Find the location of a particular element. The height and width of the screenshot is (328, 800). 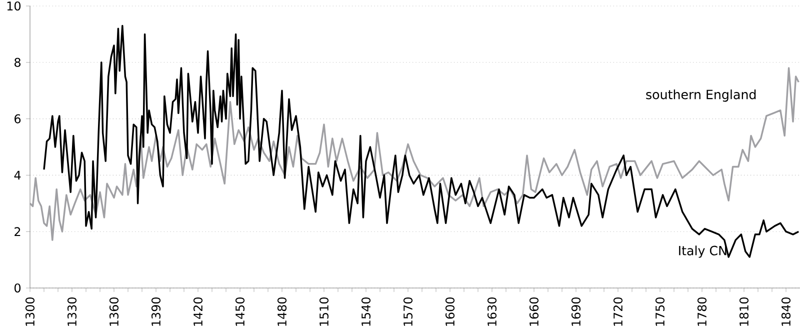

x-tick-label: 1570 is located at coordinates (408, 311).